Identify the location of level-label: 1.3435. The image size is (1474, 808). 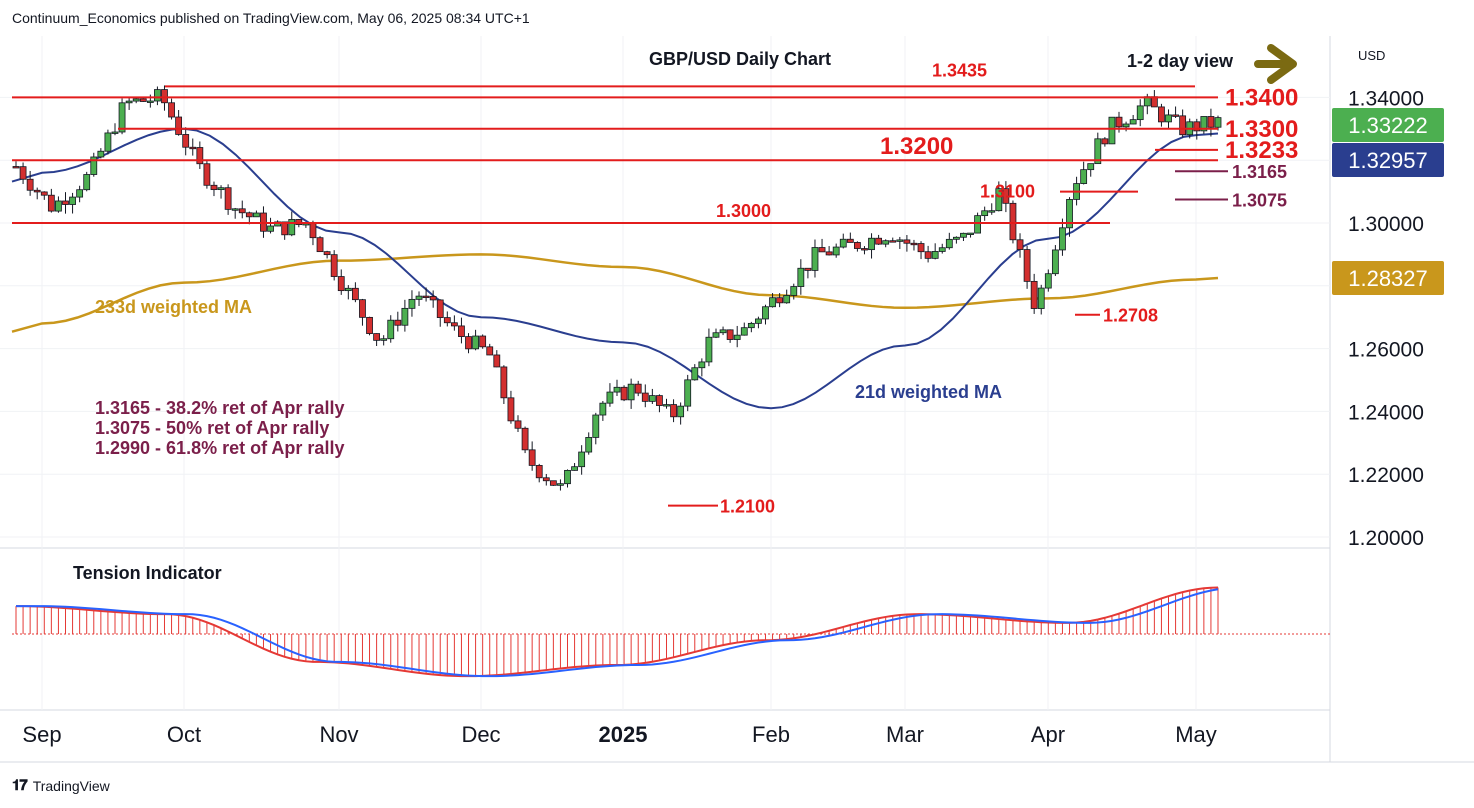
(959, 70).